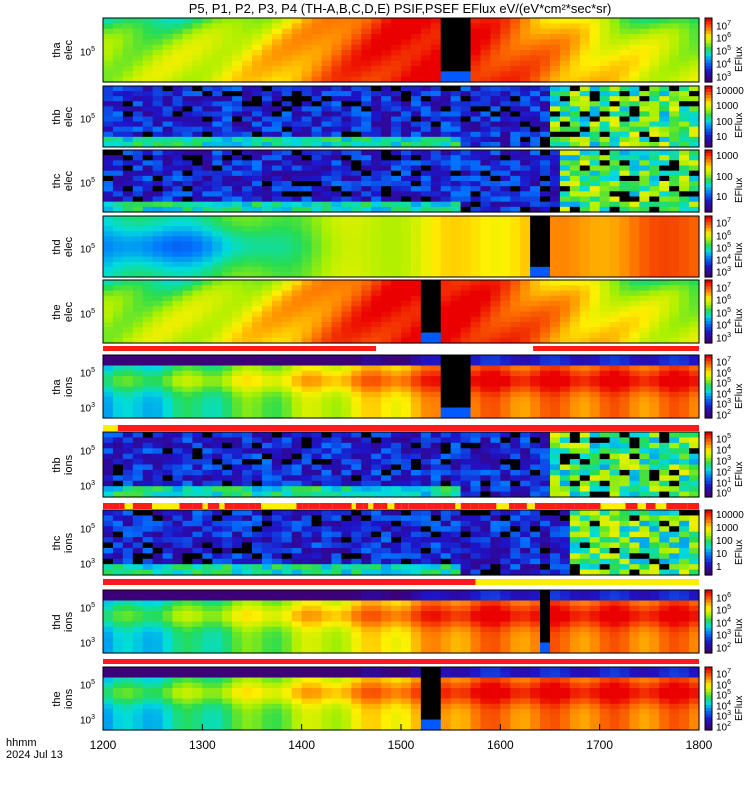 The width and height of the screenshot is (750, 800). I want to click on panel-thb-elec, so click(401, 117).